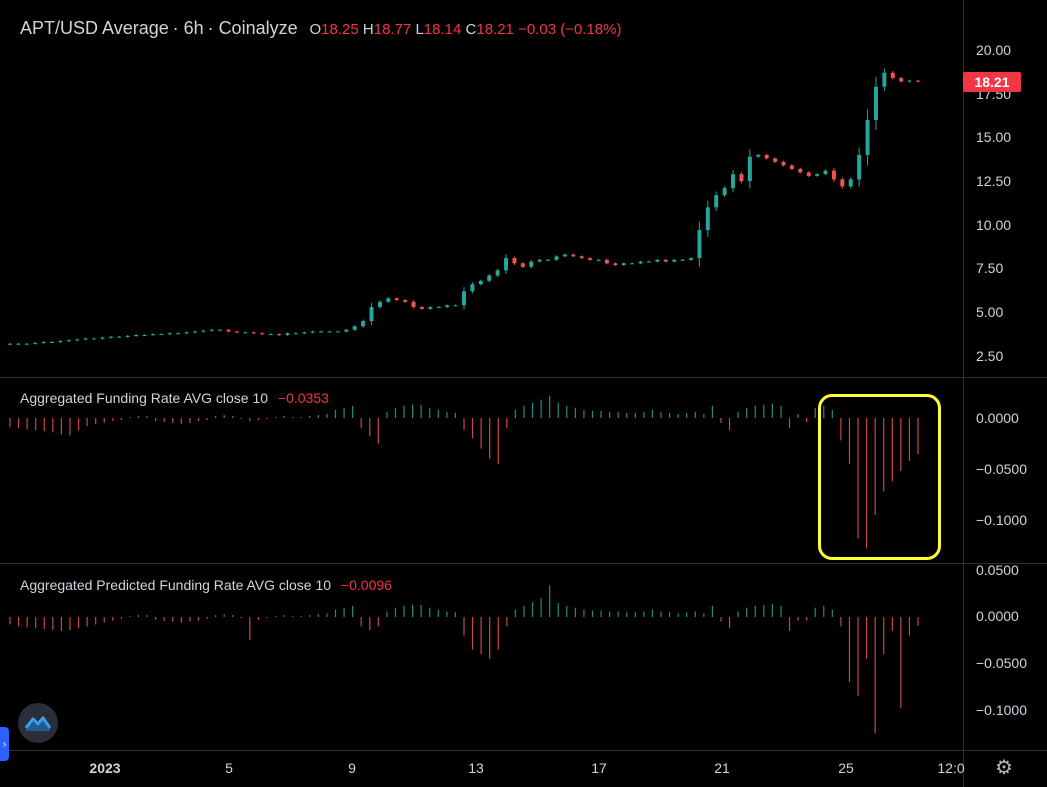  I want to click on chevron-right-icon: ›, so click(4, 744).